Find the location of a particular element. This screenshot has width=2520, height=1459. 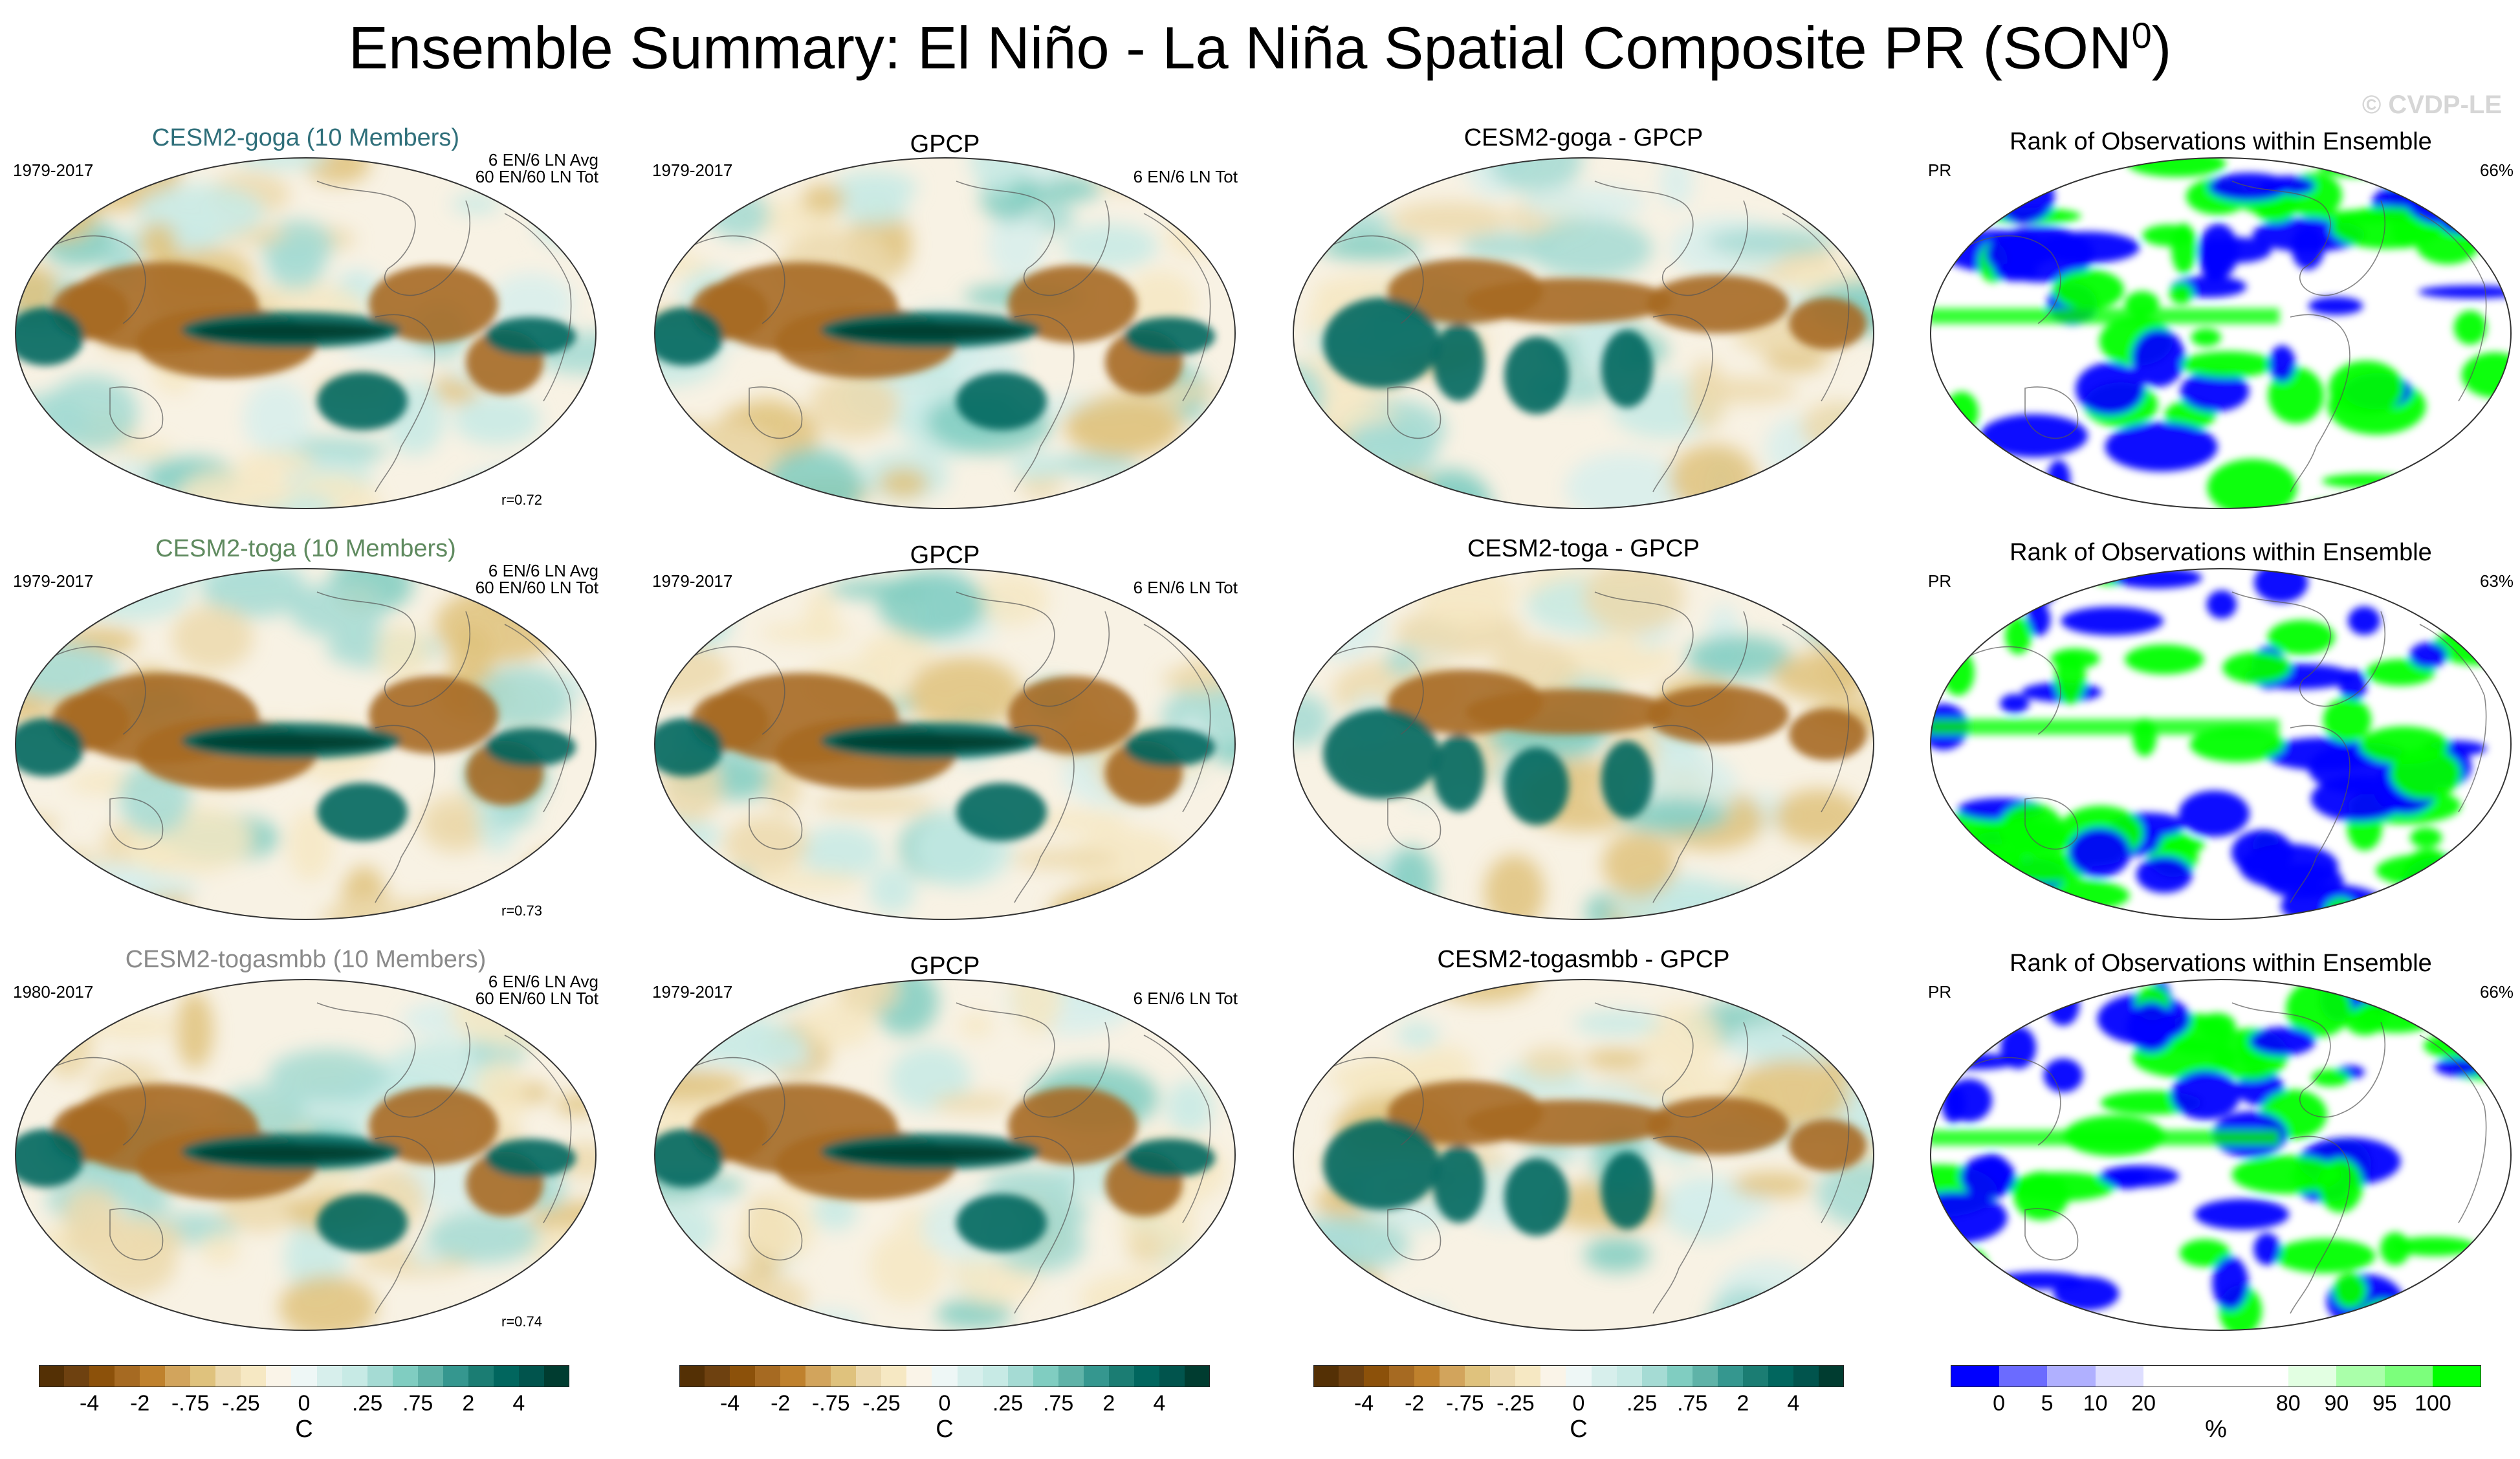

obs-info: 6 EN/6 LN Tot is located at coordinates (1185, 998).